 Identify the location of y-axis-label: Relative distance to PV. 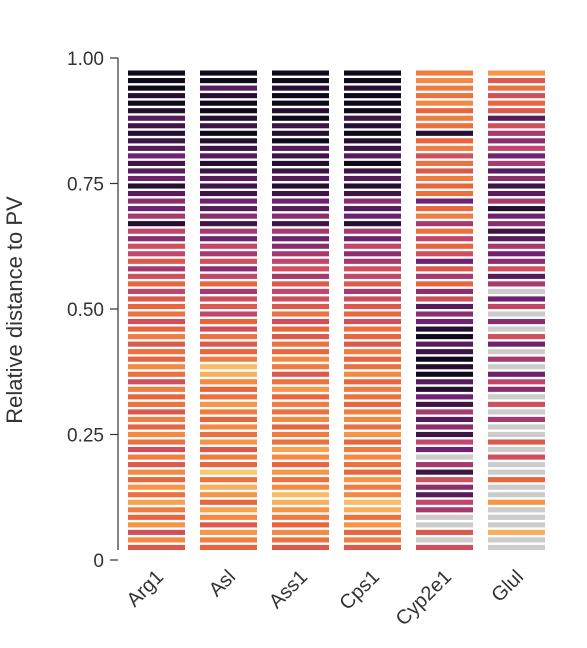
(14, 310).